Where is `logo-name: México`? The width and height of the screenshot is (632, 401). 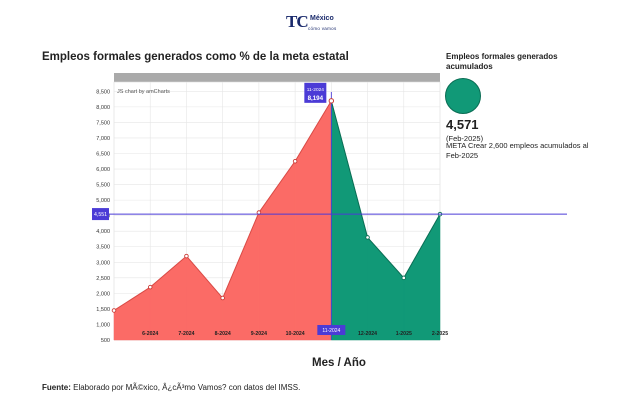 logo-name: México is located at coordinates (322, 18).